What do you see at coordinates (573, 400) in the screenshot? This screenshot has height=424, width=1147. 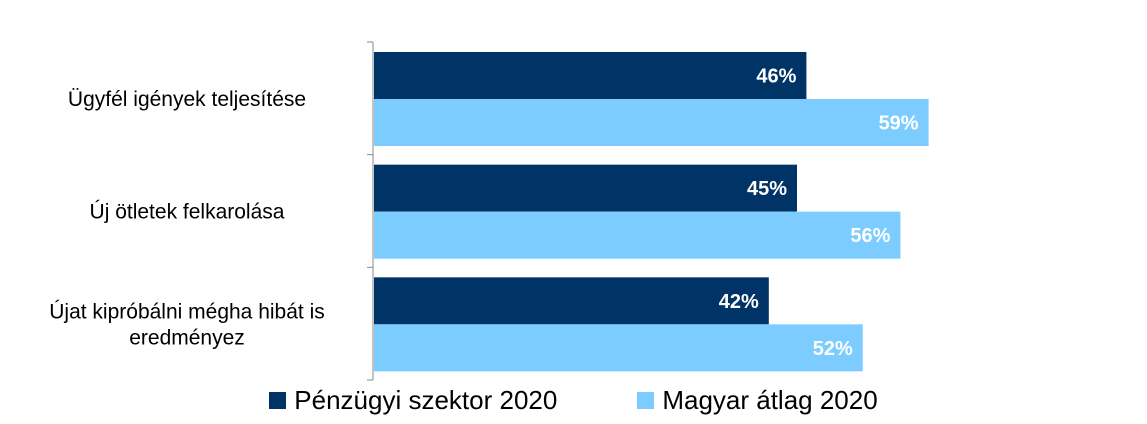 I see `legend: Pénzügyi szektor 2020 Magyar átlag 2020` at bounding box center [573, 400].